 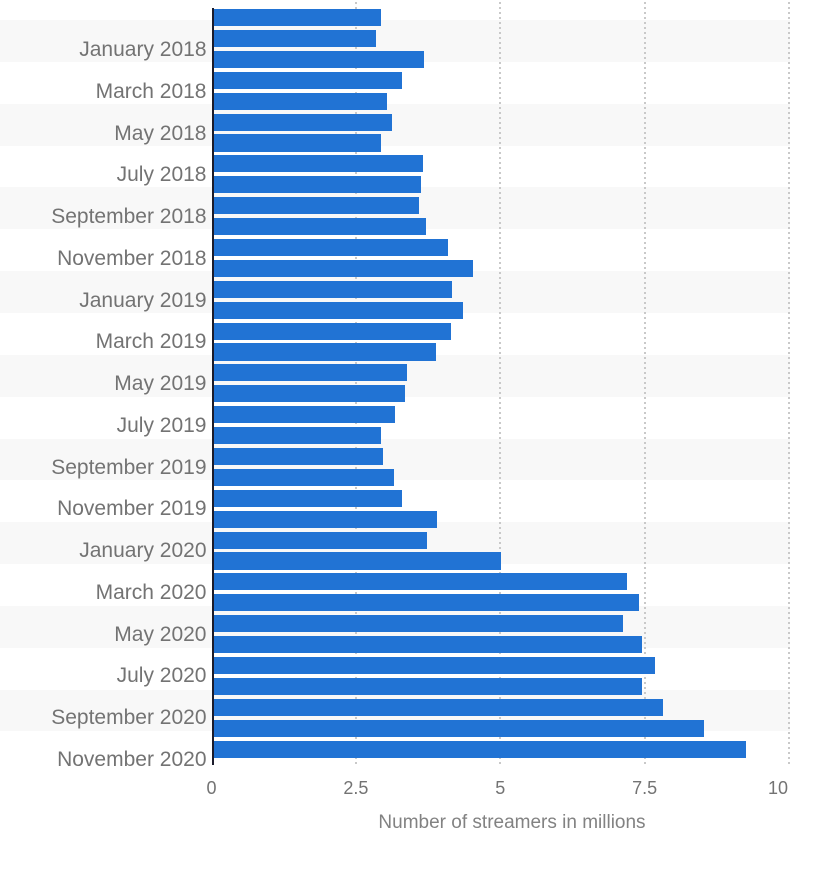 What do you see at coordinates (500, 788) in the screenshot?
I see `x-tick-label: 5` at bounding box center [500, 788].